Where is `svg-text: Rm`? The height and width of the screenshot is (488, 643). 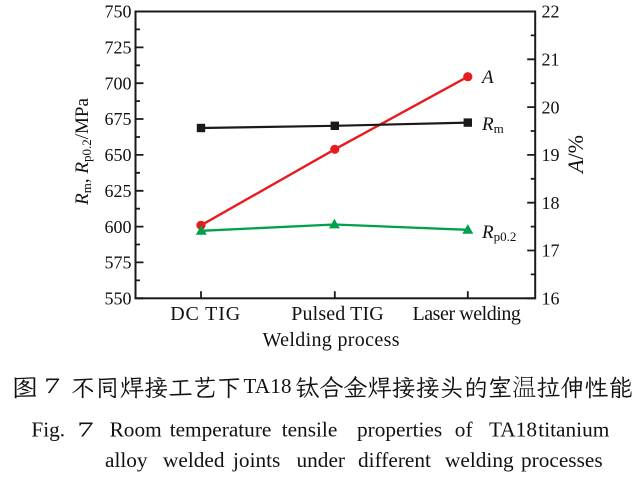 svg-text: Rm is located at coordinates (492, 125).